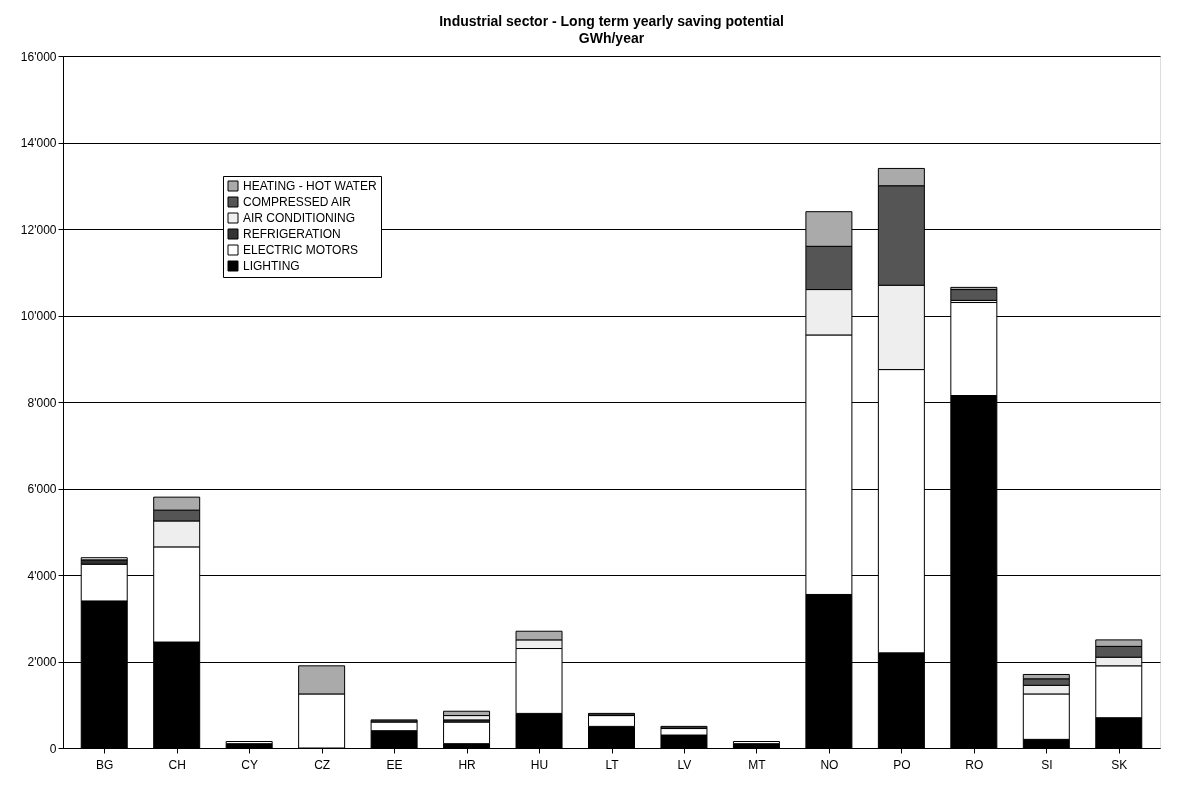 The width and height of the screenshot is (1203, 794). I want to click on x-tick-label: CY, so click(249, 764).